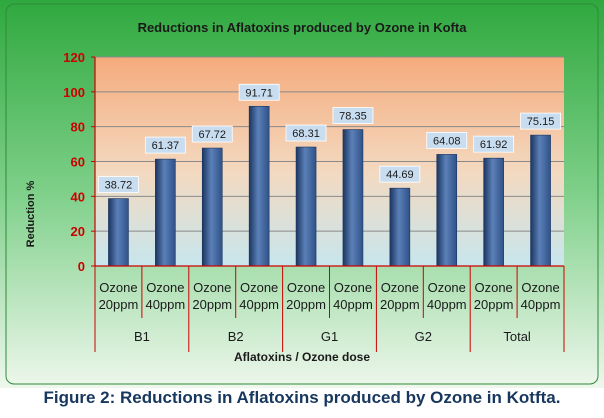 The width and height of the screenshot is (604, 418). I want to click on data-label: 78.35, so click(353, 117).